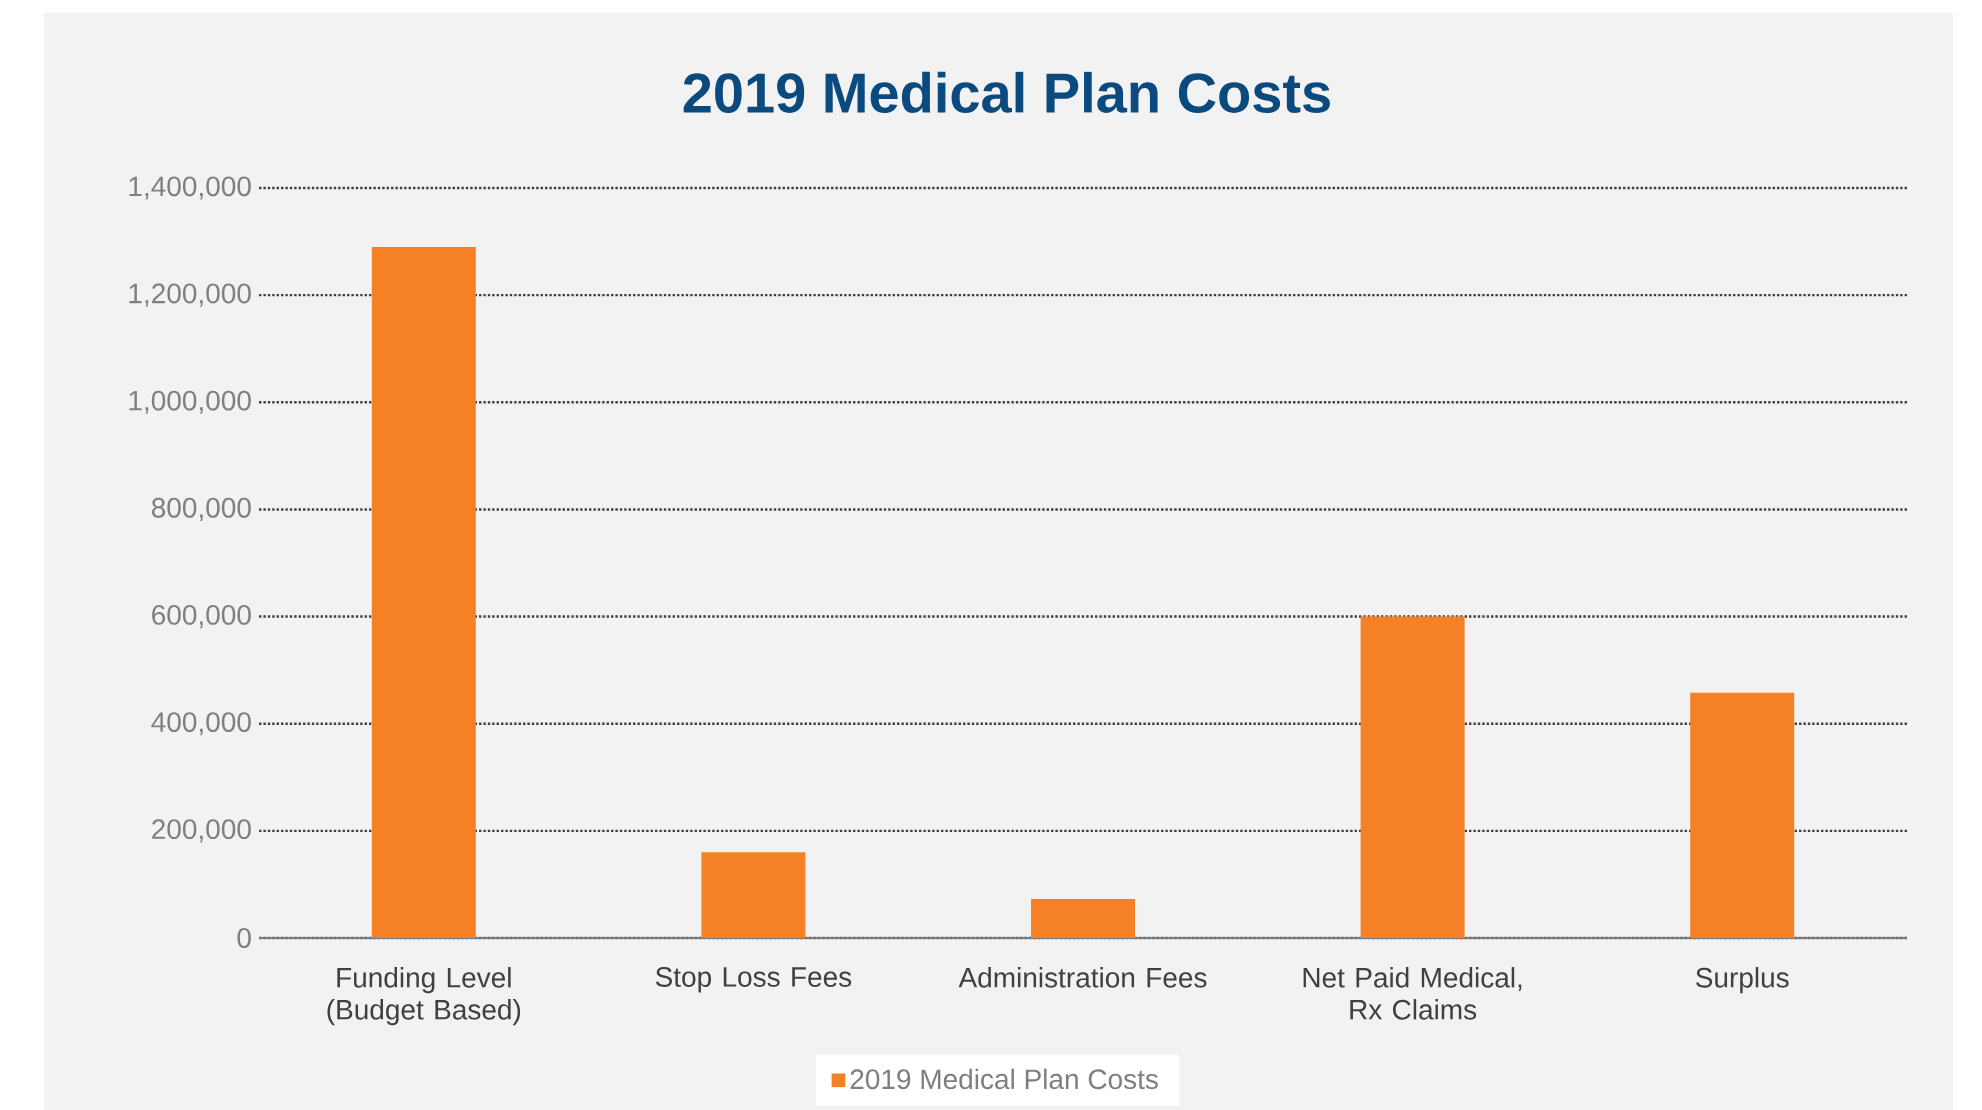 Image resolution: width=1982 pixels, height=1110 pixels. What do you see at coordinates (244, 938) in the screenshot?
I see `y-tick-label: 0` at bounding box center [244, 938].